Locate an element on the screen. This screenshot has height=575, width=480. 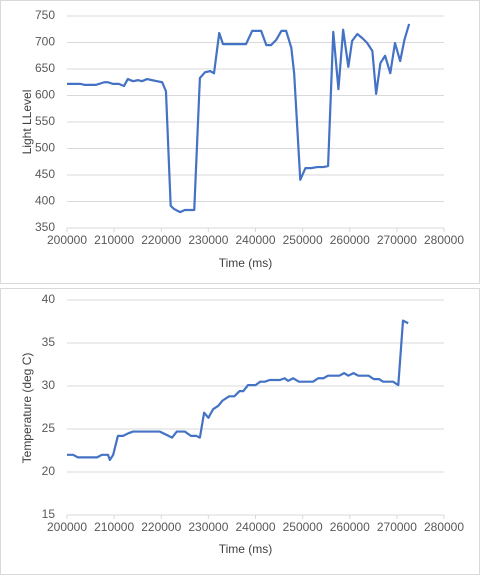
y-tick-label: 25 is located at coordinates (49, 428).